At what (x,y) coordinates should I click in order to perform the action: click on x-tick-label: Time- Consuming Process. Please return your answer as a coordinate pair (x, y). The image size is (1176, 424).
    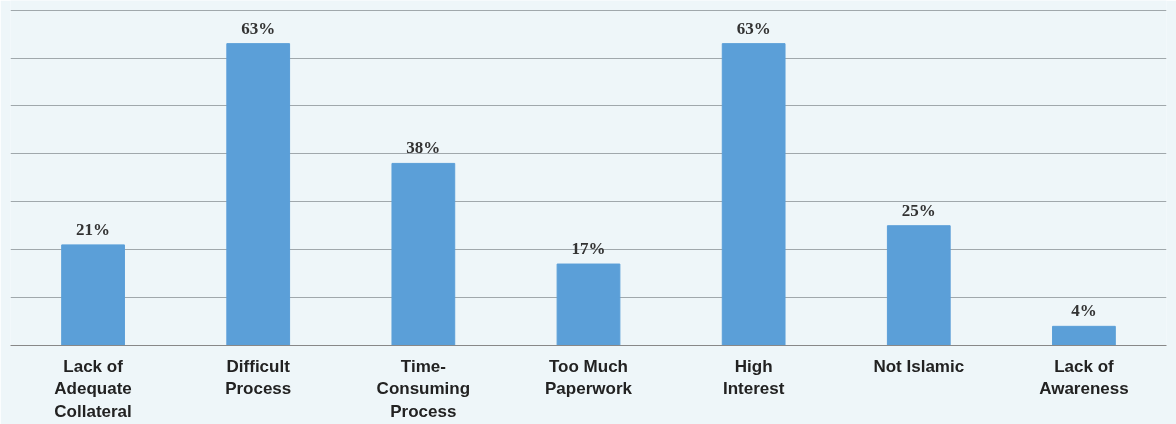
    Looking at the image, I should click on (423, 389).